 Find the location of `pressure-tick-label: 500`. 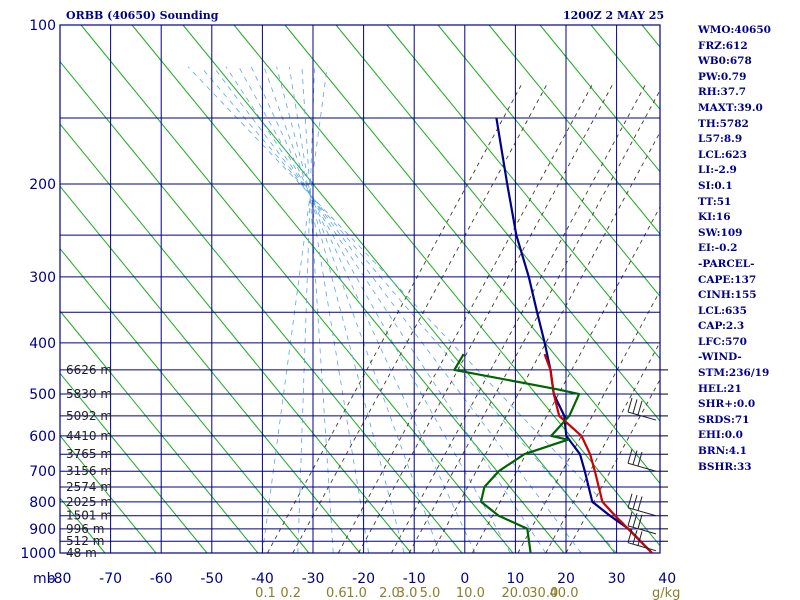

pressure-tick-label: 500 is located at coordinates (42, 395).